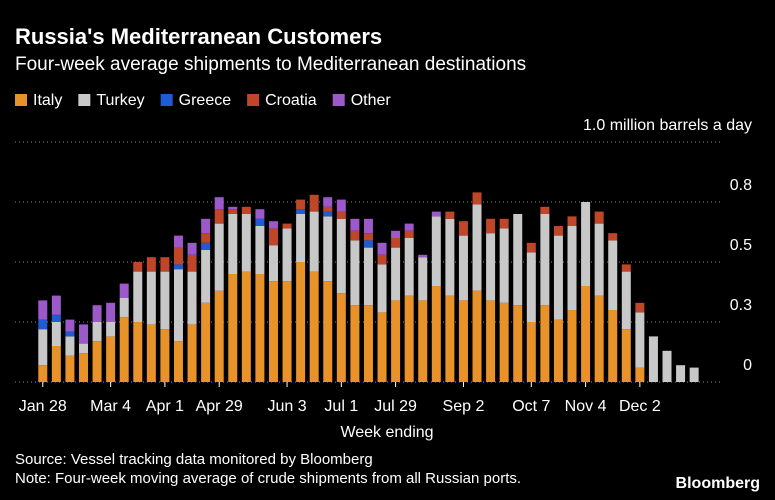 The image size is (775, 500). Describe the element at coordinates (741, 185) in the screenshot. I see `y-tick-label: 0.8` at that location.